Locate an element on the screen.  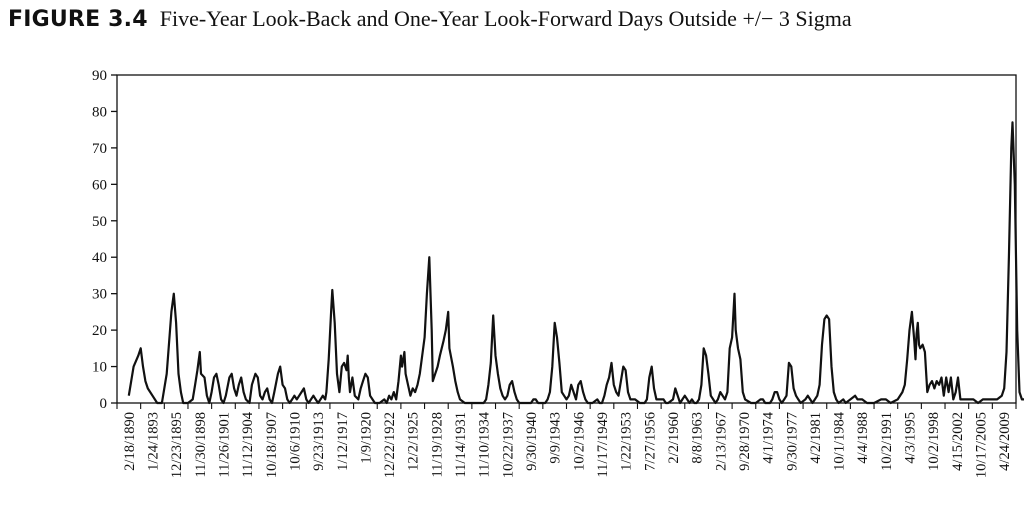
x-tick-label: 11/10/1934 is located at coordinates (485, 444).